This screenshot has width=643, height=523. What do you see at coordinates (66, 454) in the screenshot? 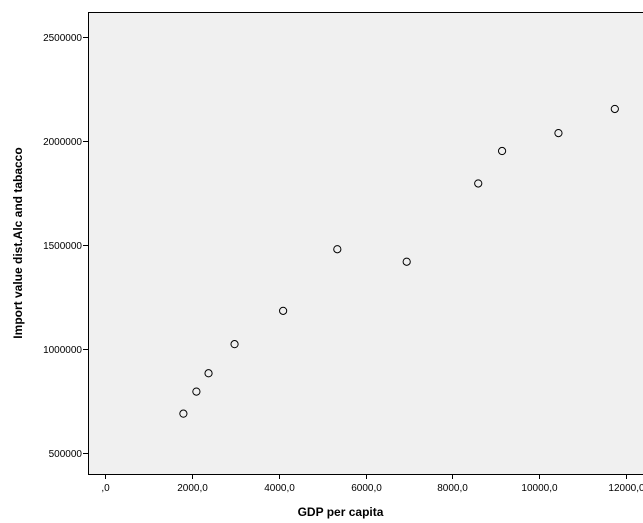
I see `y-tick-label: 500000` at bounding box center [66, 454].